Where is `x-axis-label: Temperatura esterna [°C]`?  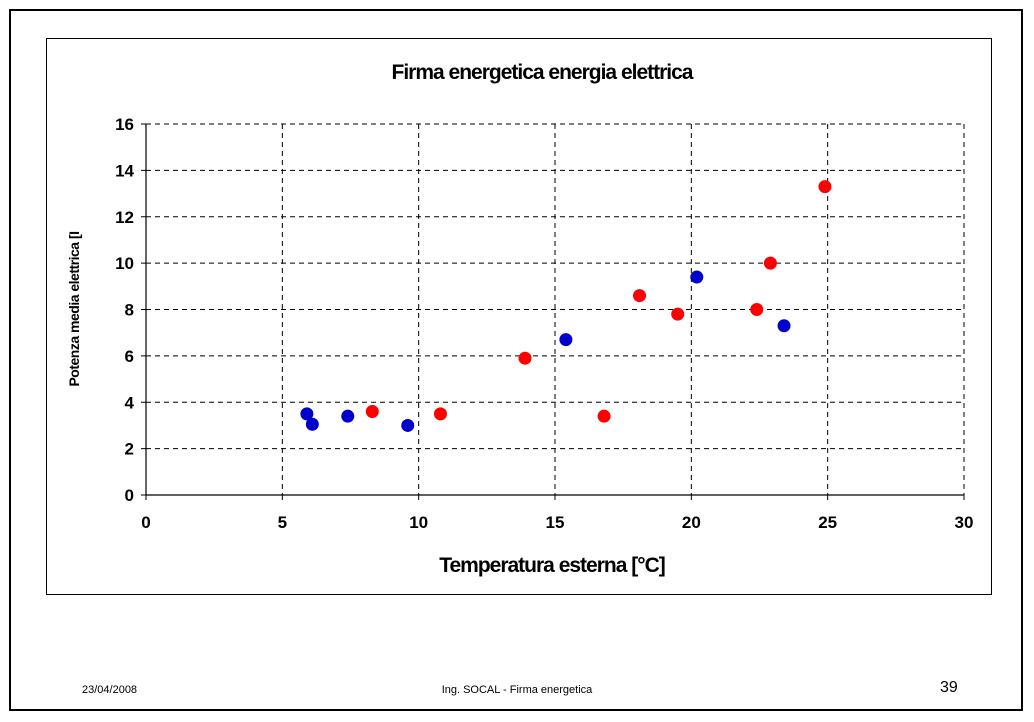 x-axis-label: Temperatura esterna [°C] is located at coordinates (552, 565).